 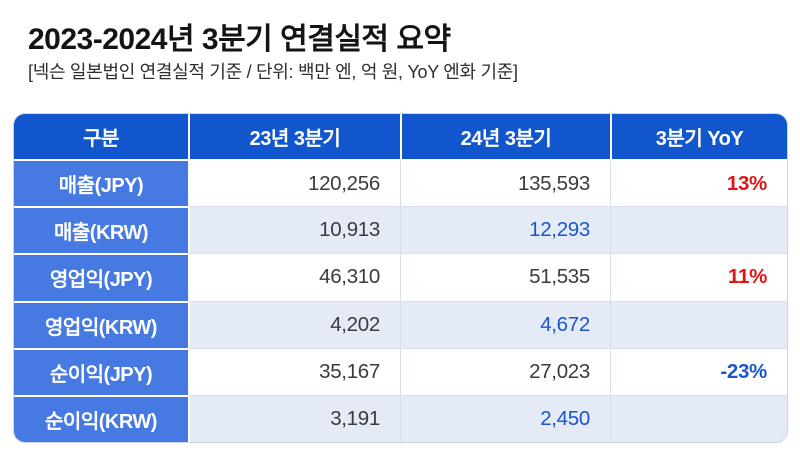 I want to click on page-title: 2023-2024년 3분기 연결실적 요약, so click(x=239, y=39).